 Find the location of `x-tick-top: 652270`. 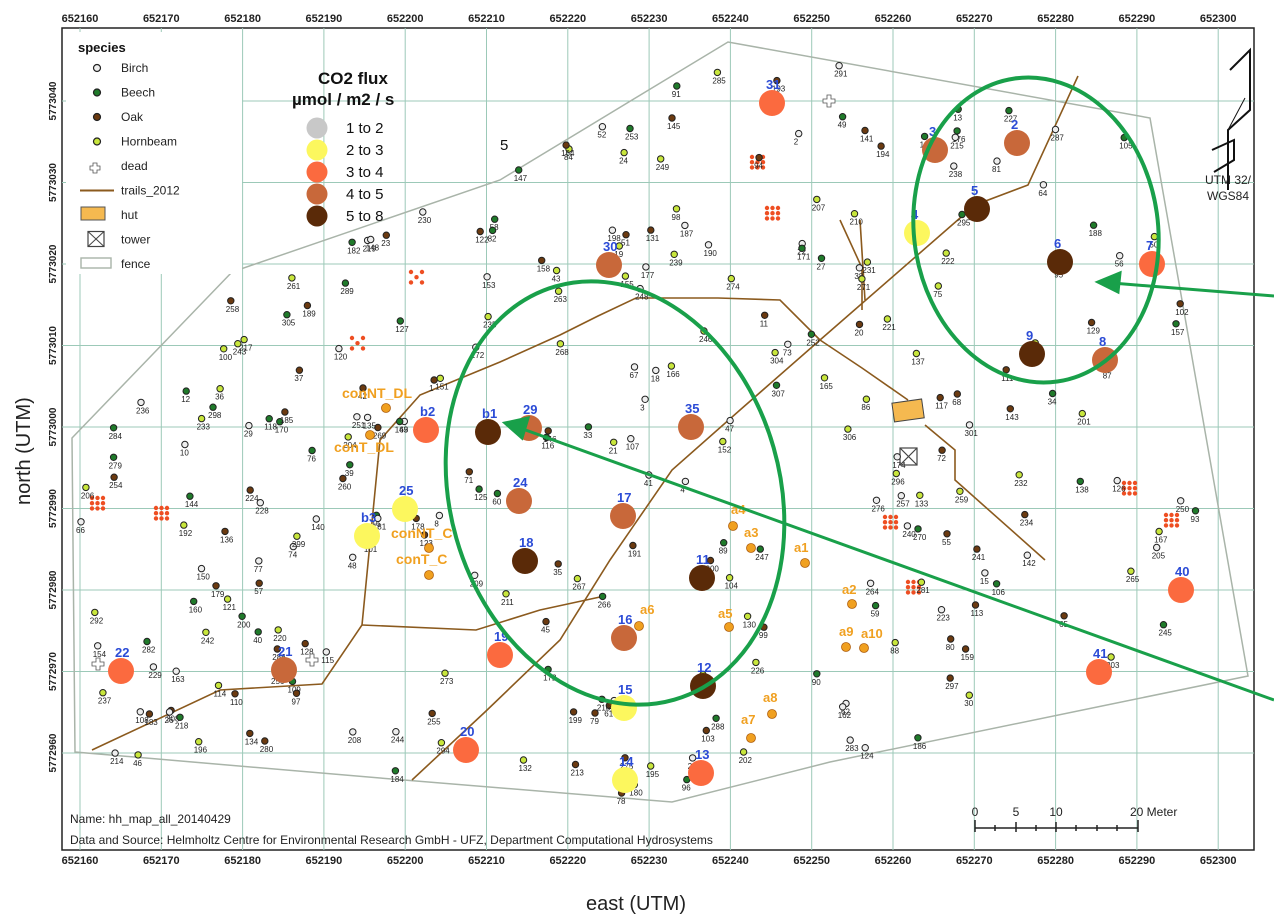

x-tick-top: 652270 is located at coordinates (974, 19).